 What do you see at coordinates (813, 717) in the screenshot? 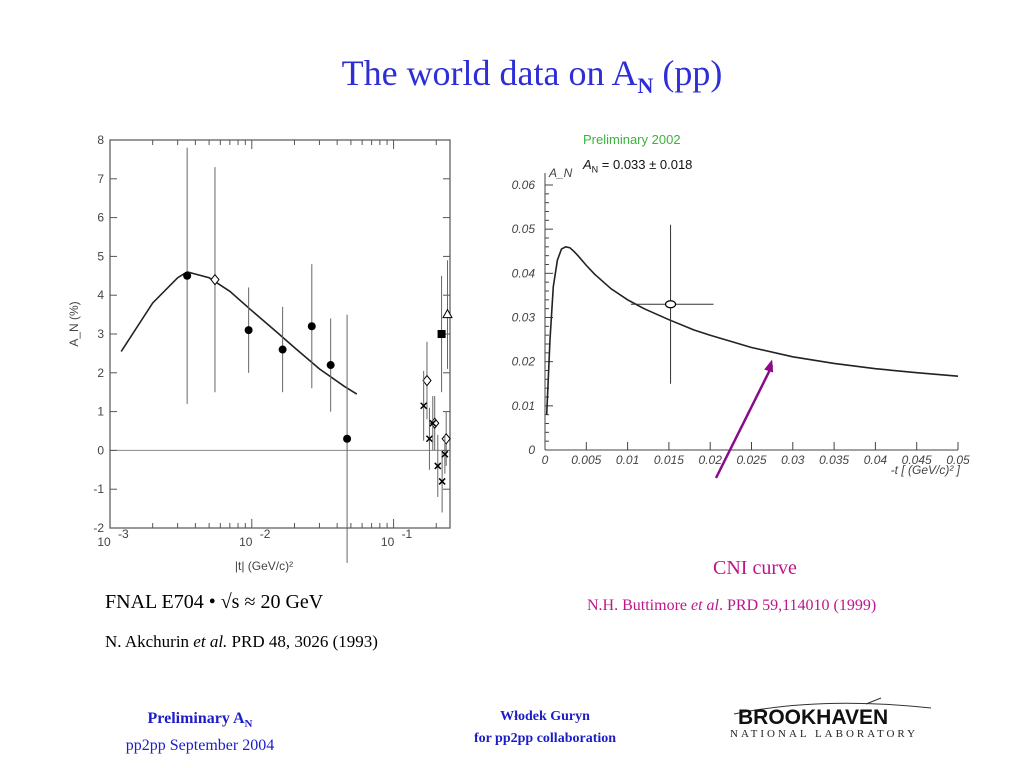
I see `logo-brand: BROOKHAVEN` at bounding box center [813, 717].